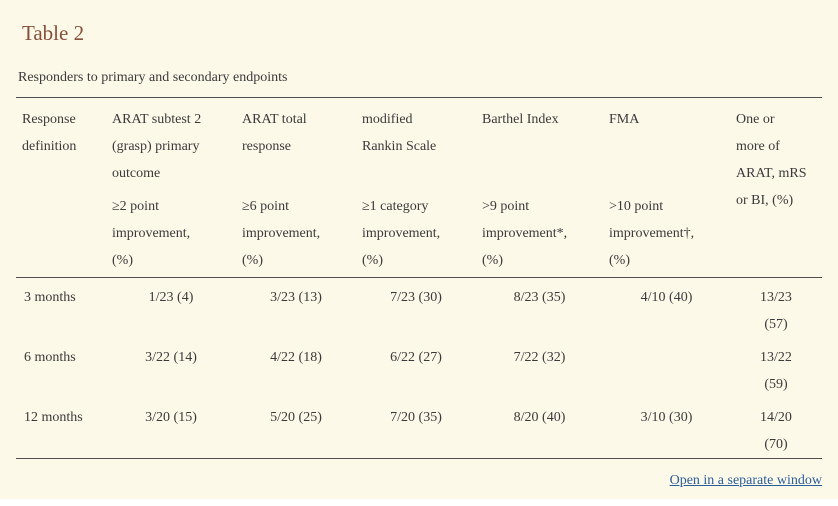  I want to click on table-cell: 3/10 (30), so click(666, 417).